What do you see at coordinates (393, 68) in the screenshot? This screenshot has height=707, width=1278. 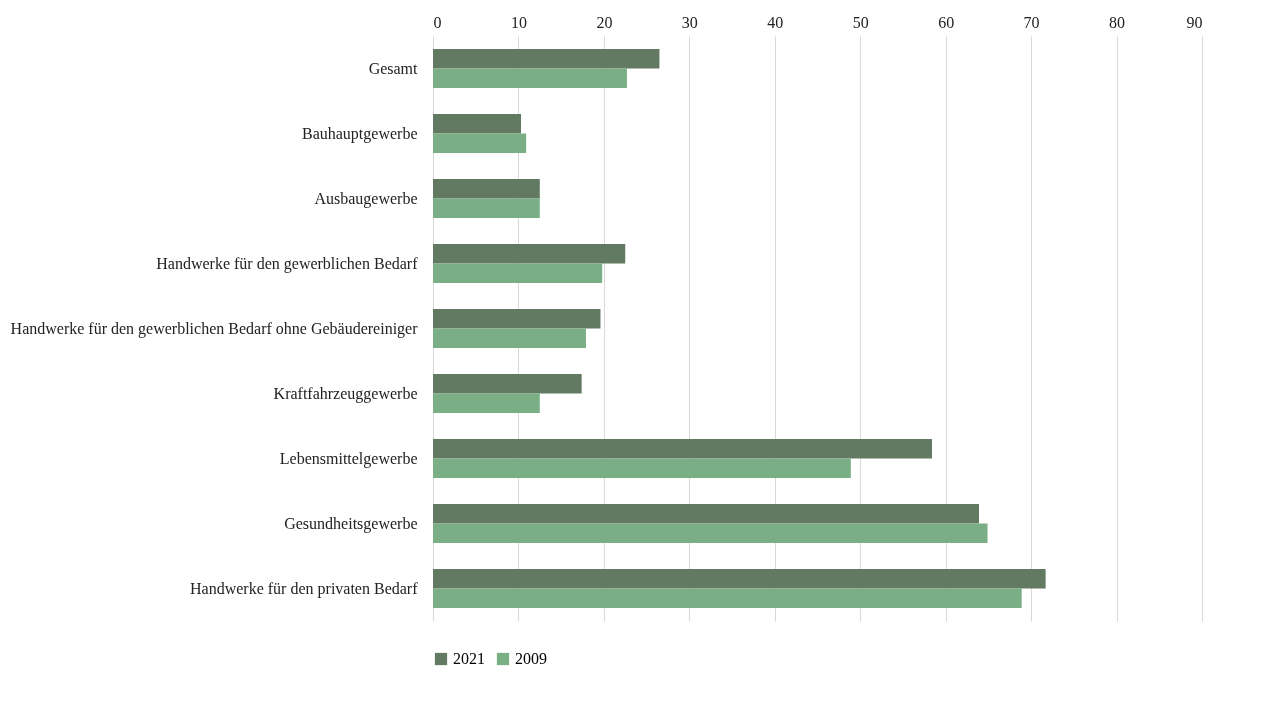 I see `y-tick-label: Gesamt` at bounding box center [393, 68].